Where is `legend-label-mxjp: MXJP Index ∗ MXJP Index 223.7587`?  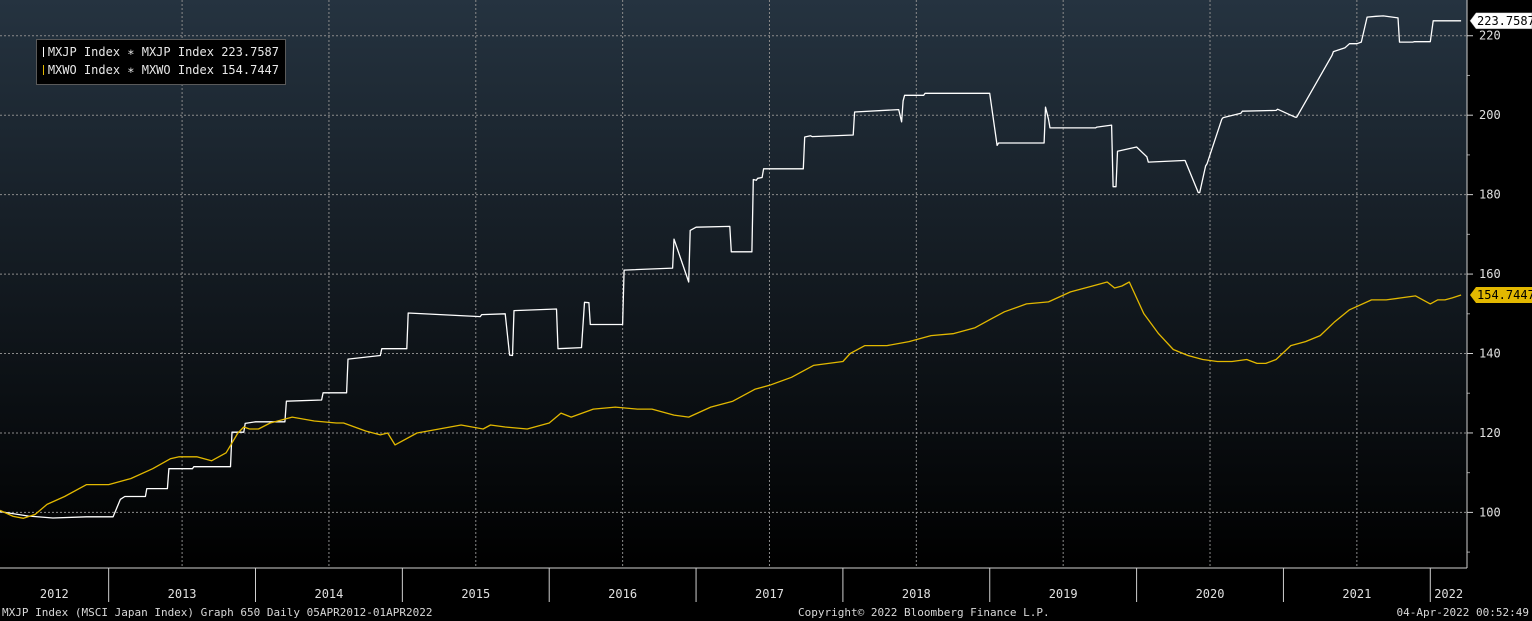
legend-label-mxjp: MXJP Index ∗ MXJP Index 223.7587 is located at coordinates (163, 52).